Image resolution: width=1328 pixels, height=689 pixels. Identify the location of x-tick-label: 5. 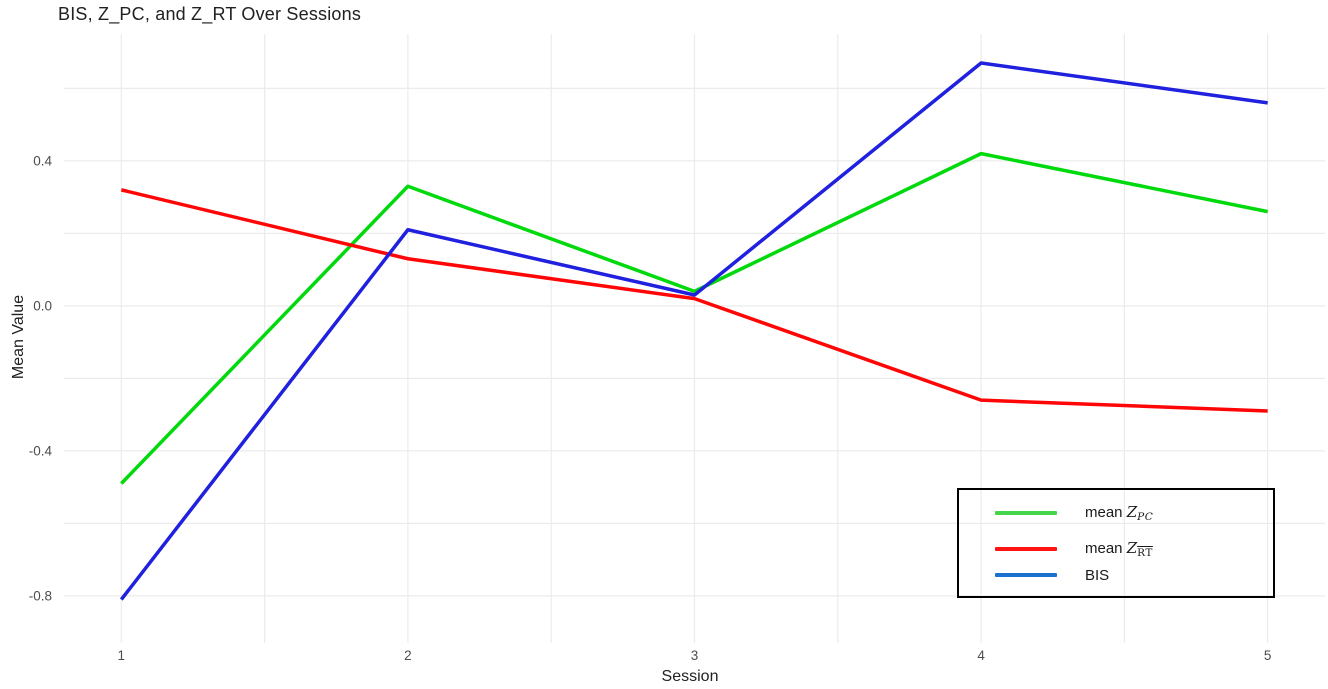
(1268, 655).